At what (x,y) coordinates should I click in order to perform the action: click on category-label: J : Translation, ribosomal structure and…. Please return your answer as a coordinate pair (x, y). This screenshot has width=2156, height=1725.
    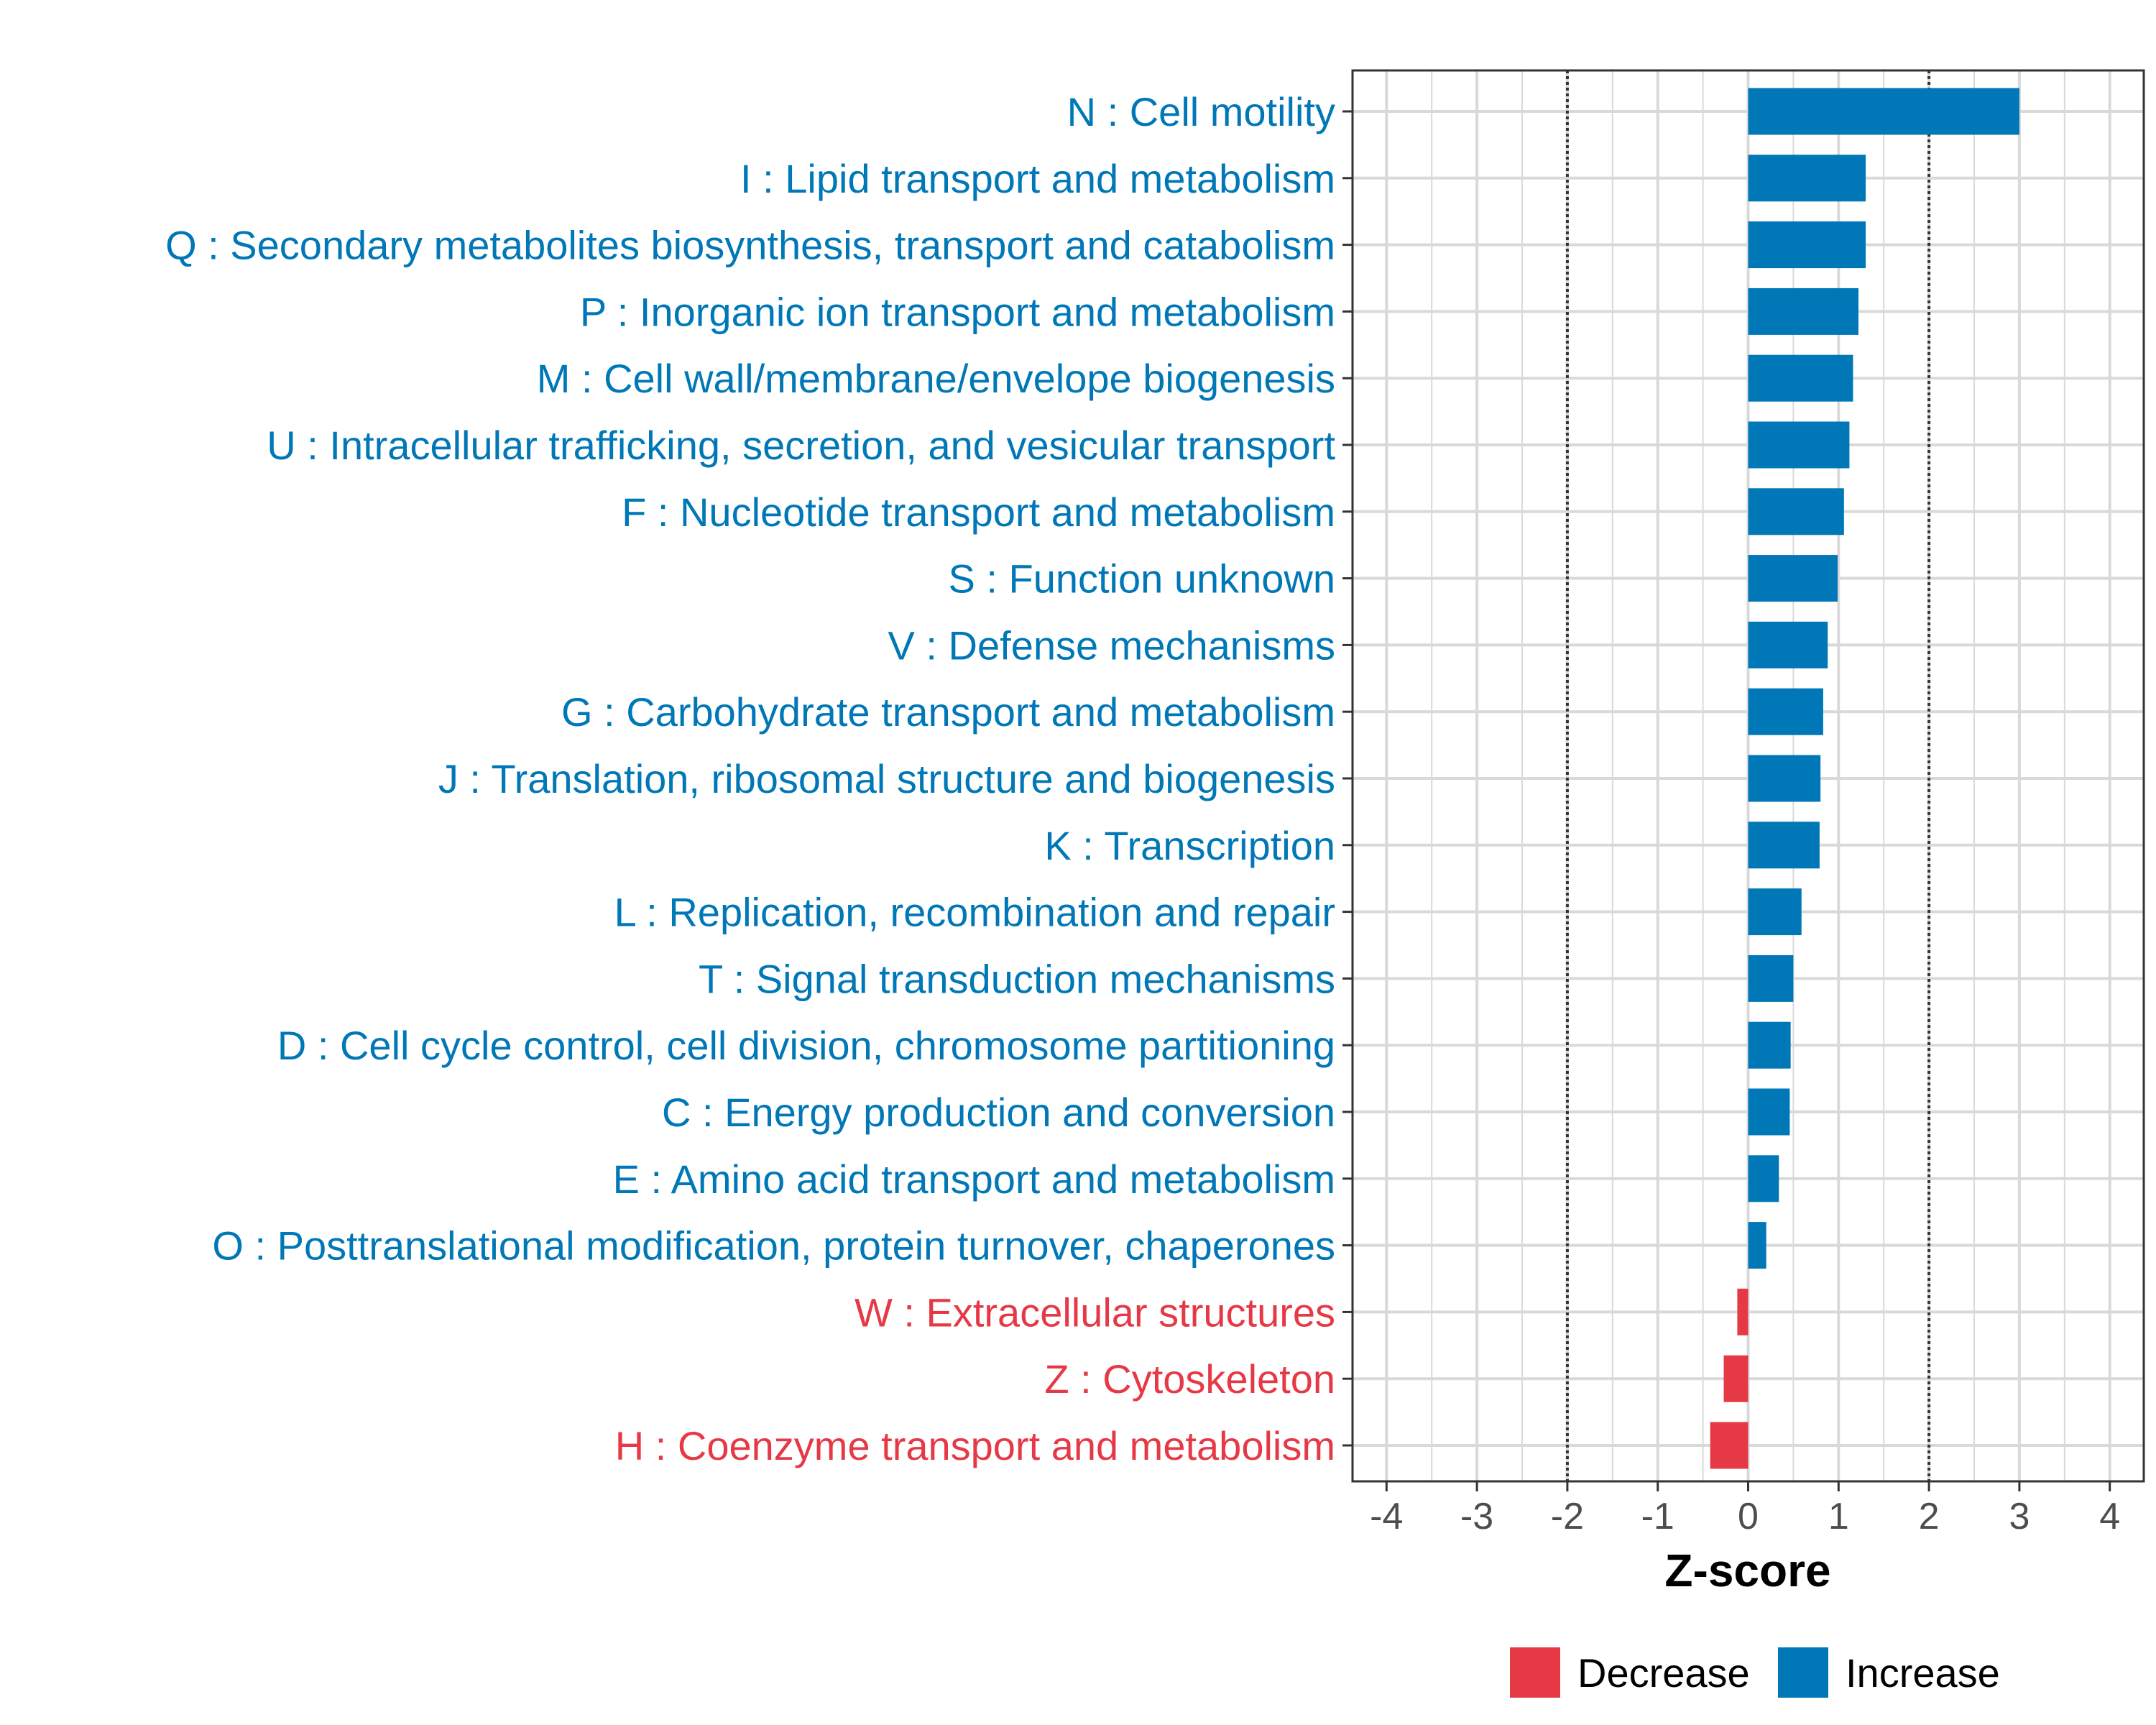
    Looking at the image, I should click on (887, 778).